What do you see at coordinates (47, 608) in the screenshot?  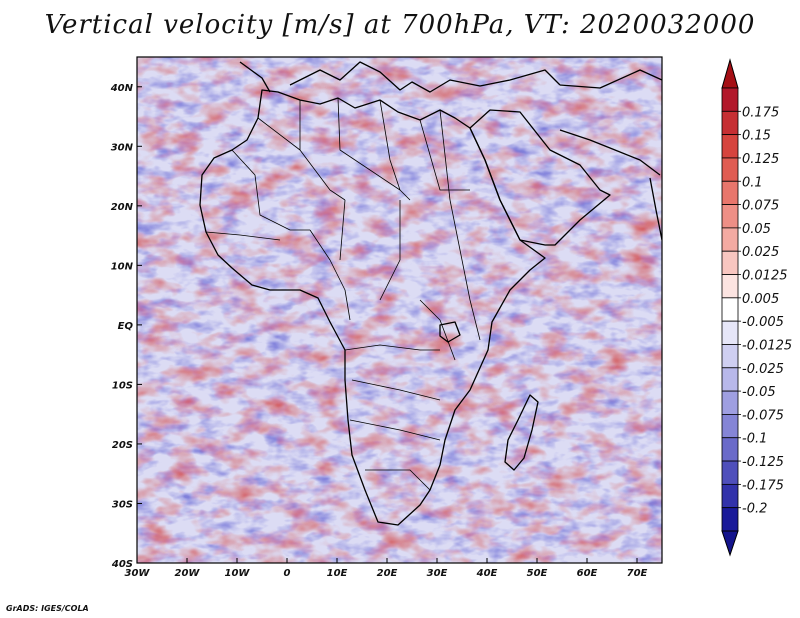 I see `credit-text: GrADS: IGES/COLA` at bounding box center [47, 608].